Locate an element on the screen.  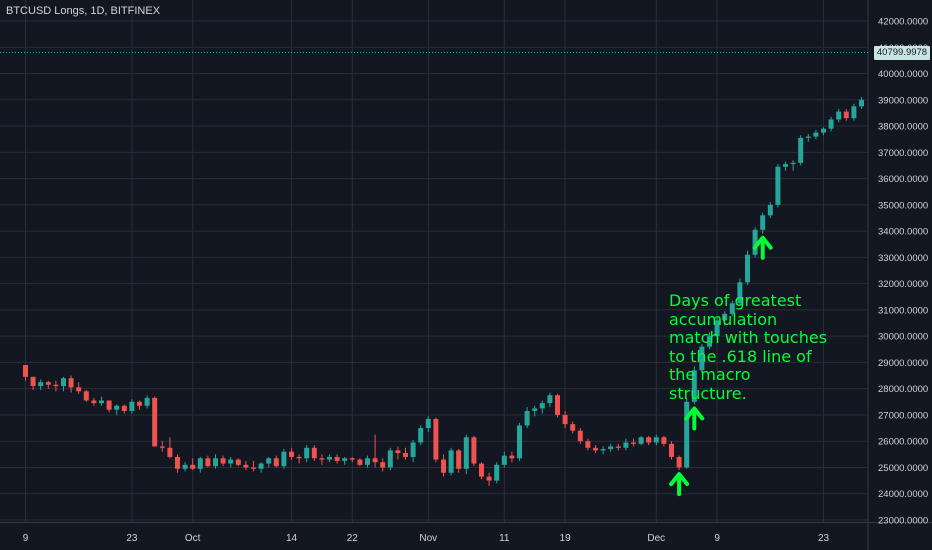
x-tick-label: 22 is located at coordinates (353, 538).